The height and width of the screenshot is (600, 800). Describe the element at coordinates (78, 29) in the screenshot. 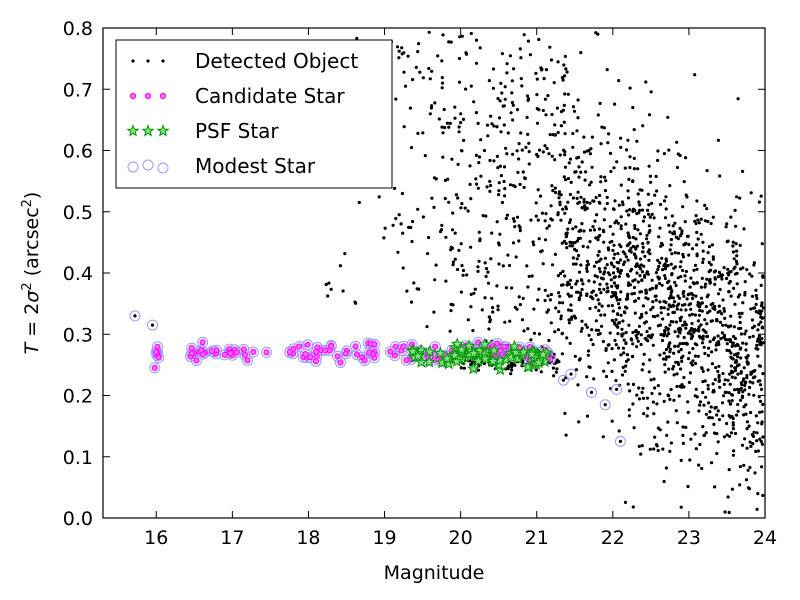

I see `y-tick-label: 0.8` at that location.